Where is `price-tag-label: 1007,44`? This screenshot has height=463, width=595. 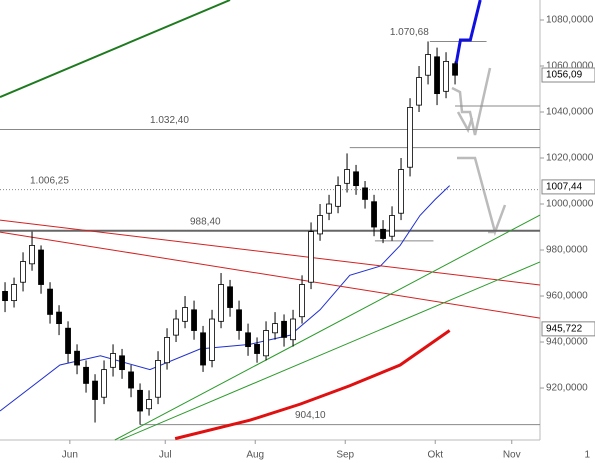 price-tag-label: 1007,44 is located at coordinates (564, 187).